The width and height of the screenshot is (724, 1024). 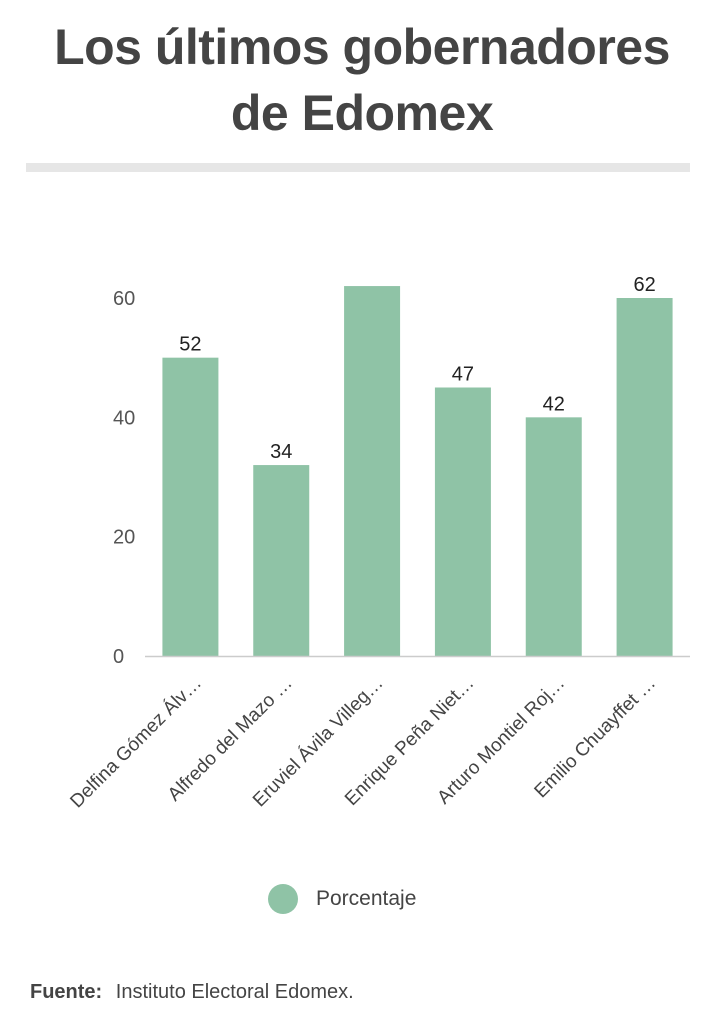 I want to click on chart-title-line-1: Los últimos gobernadores, so click(x=362, y=47).